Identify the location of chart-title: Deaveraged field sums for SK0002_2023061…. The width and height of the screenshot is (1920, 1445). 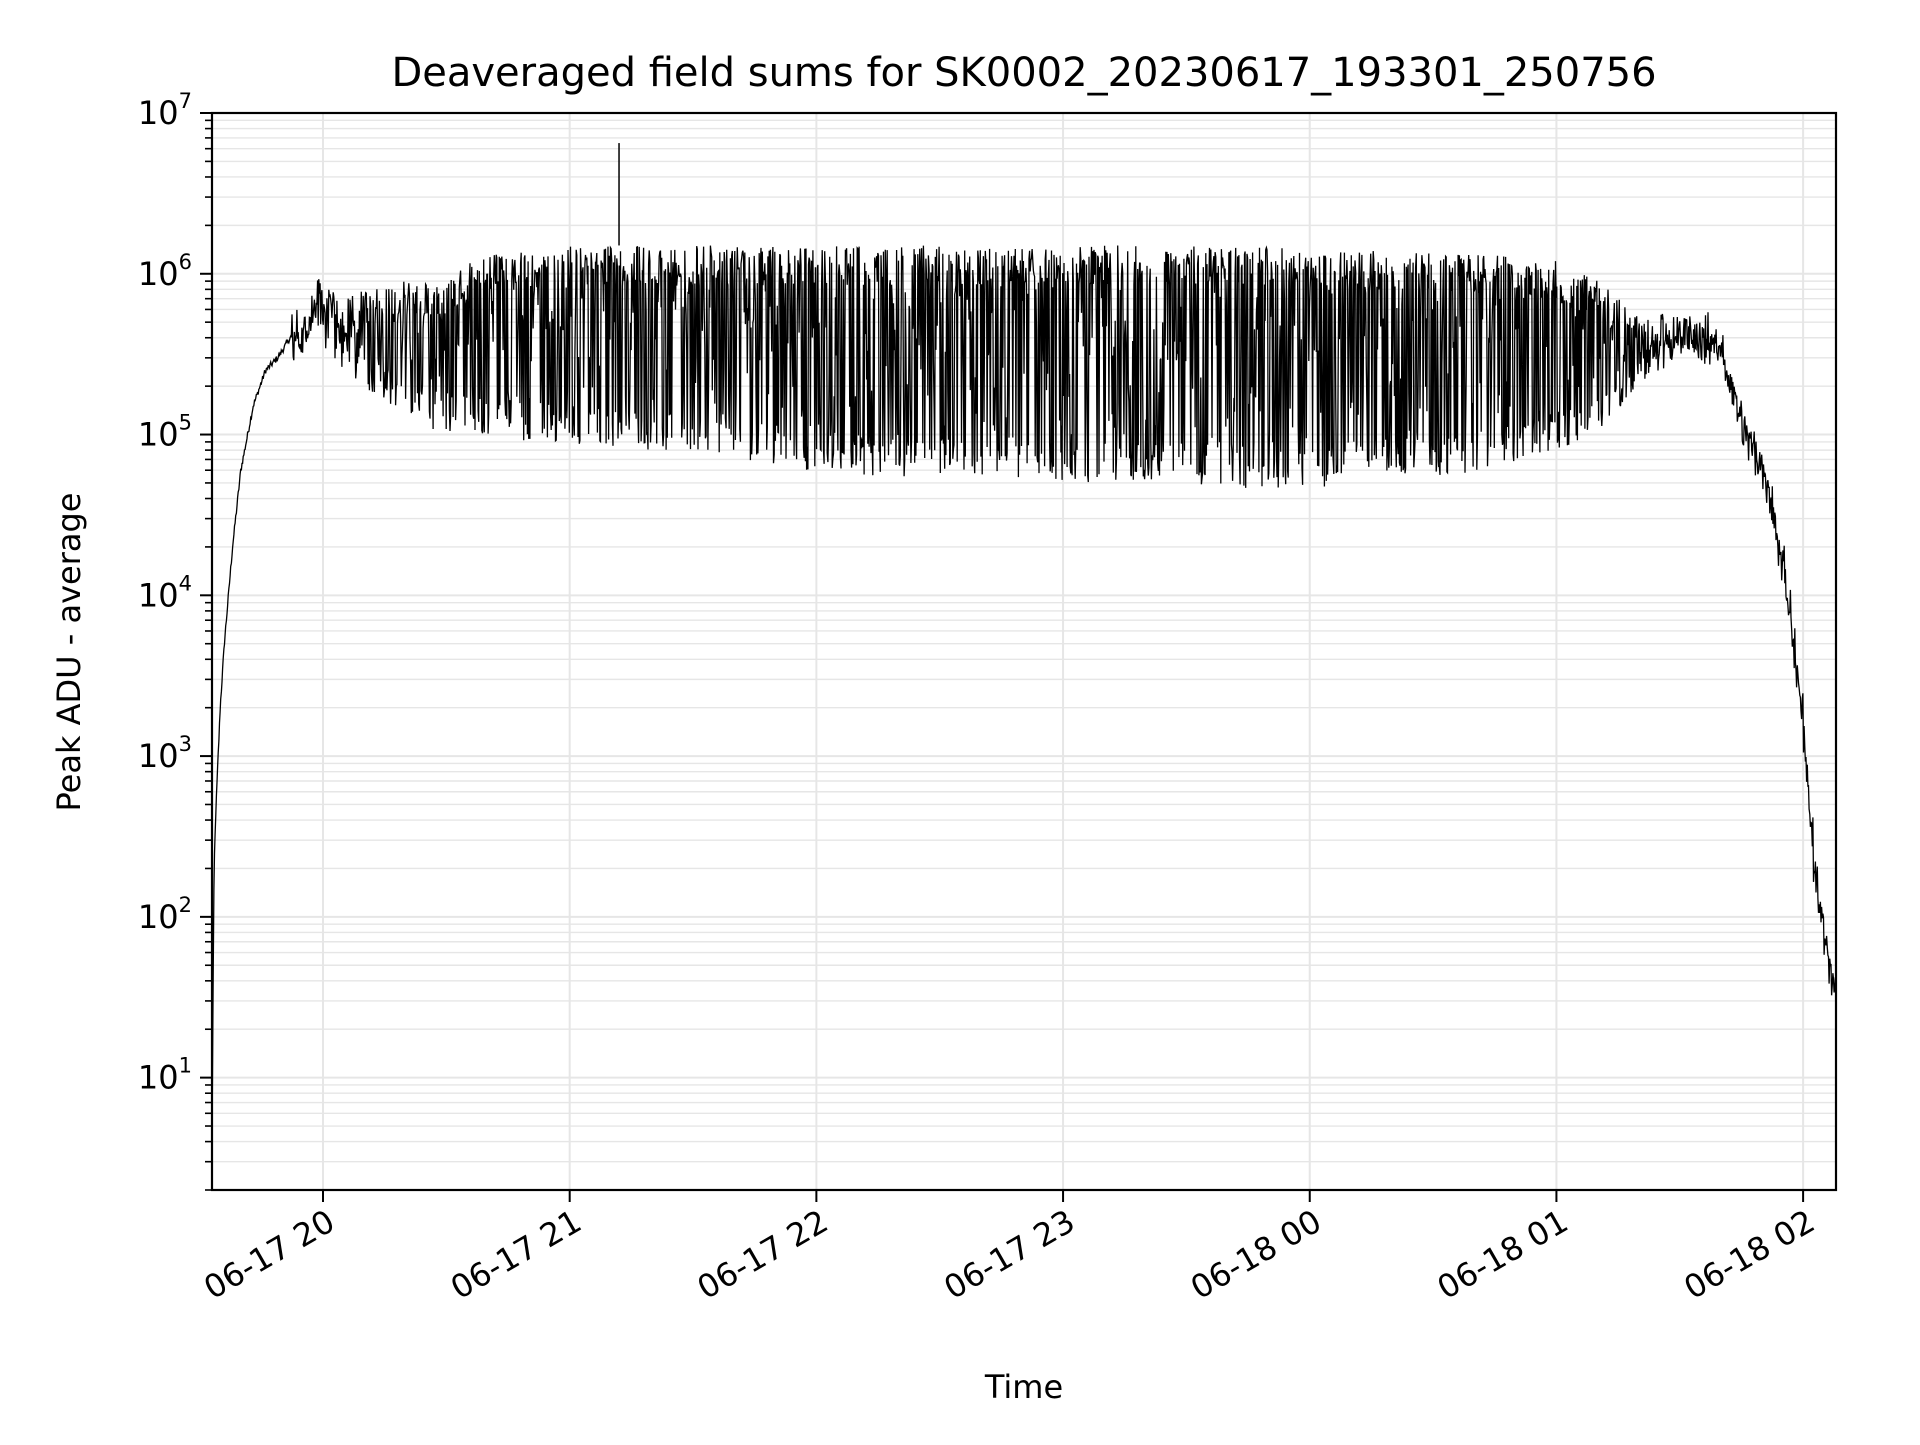
(1023, 73).